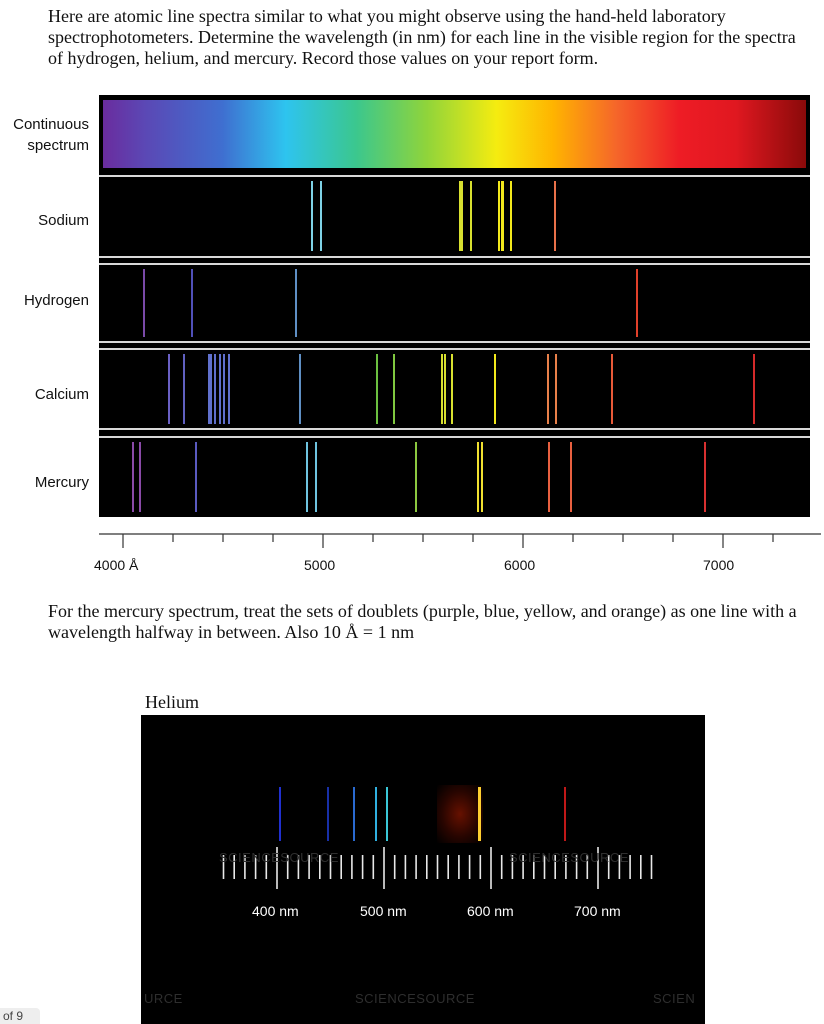 The height and width of the screenshot is (1024, 824). Describe the element at coordinates (172, 702) in the screenshot. I see `helium-title: Helium` at that location.